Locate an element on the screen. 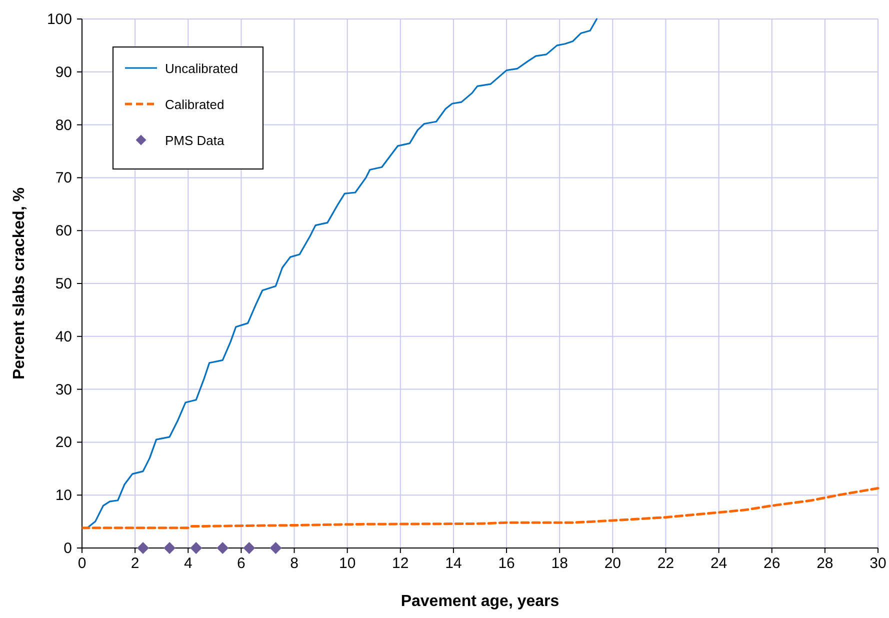 This screenshot has height=618, width=889. x-axis-title: Pavement age, years is located at coordinates (480, 601).